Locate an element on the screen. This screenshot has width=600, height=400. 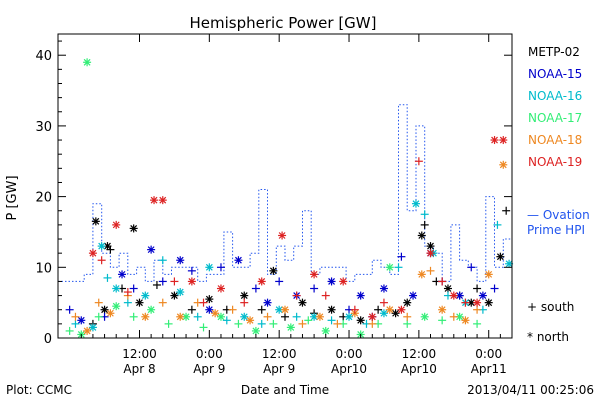
legend-entry-noaa-16: NOAA-16 is located at coordinates (555, 96).